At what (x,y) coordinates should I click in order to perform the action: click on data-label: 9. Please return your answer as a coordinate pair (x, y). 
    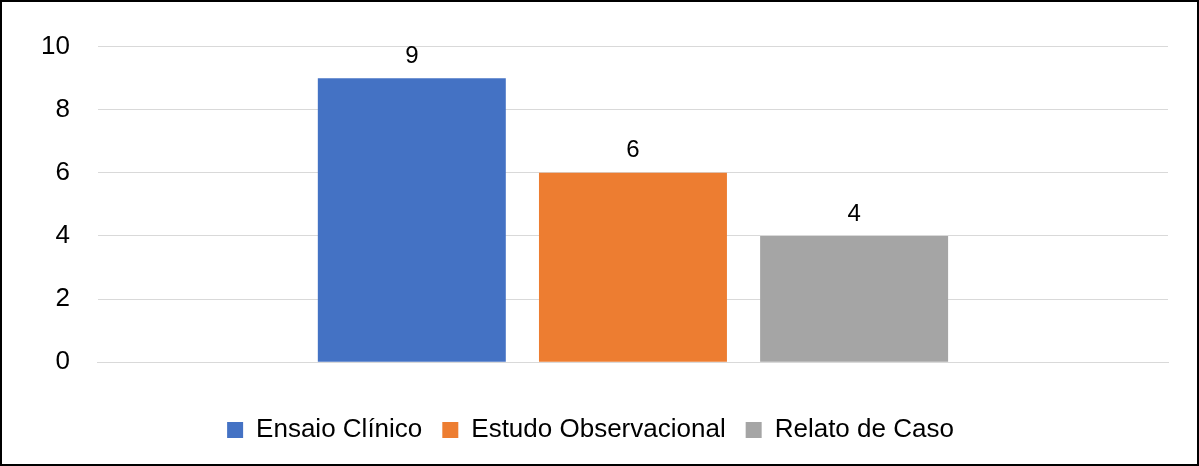
    Looking at the image, I should click on (412, 54).